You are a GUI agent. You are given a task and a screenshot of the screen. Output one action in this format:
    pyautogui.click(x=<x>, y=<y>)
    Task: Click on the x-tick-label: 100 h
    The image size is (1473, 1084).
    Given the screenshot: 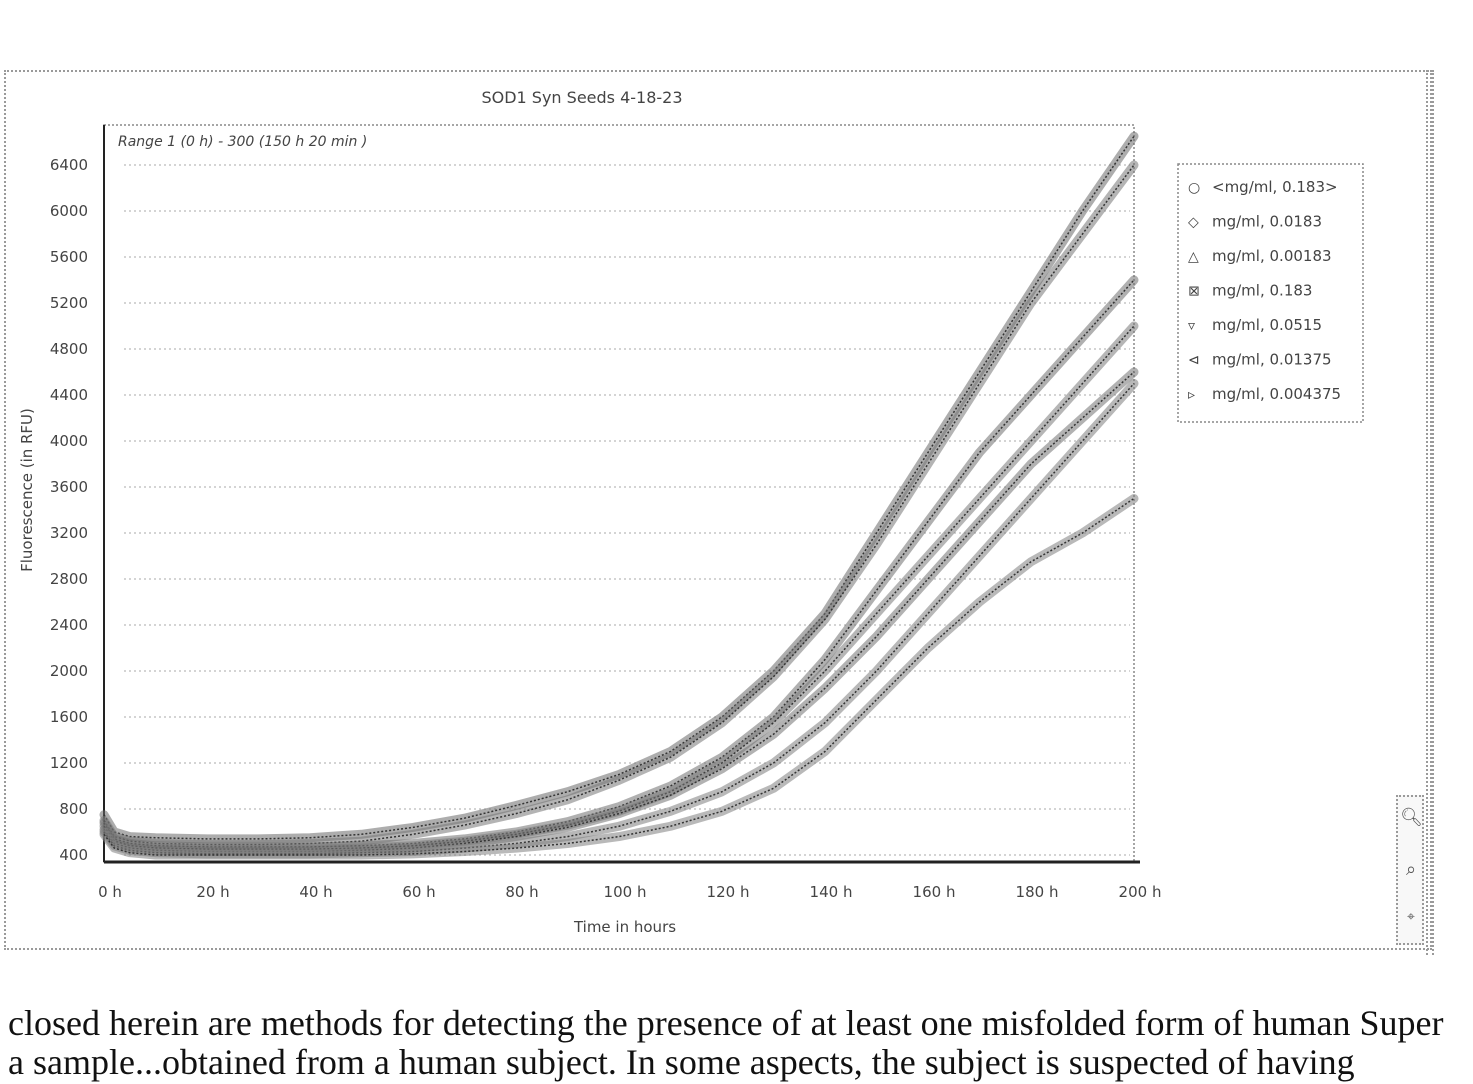 What is the action you would take?
    pyautogui.click(x=625, y=892)
    